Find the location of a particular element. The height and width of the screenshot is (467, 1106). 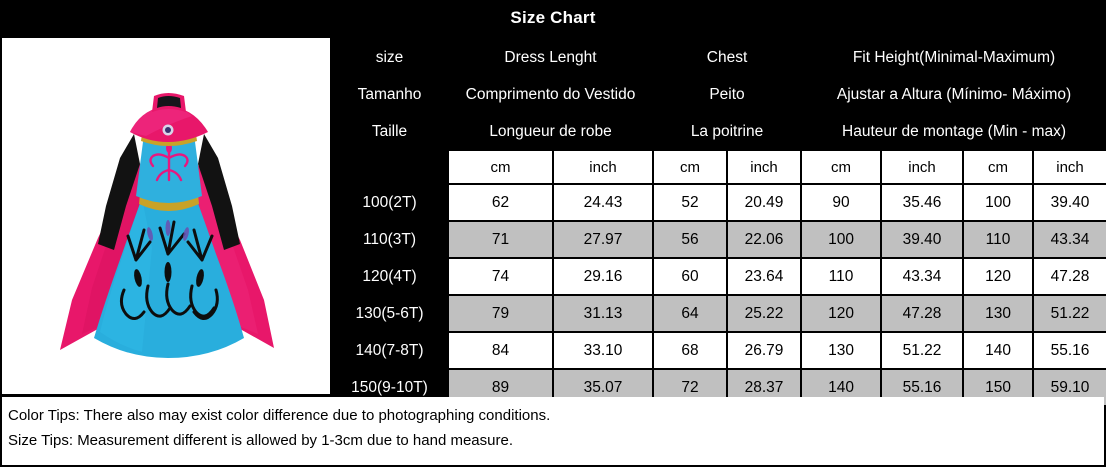

cell-dress-length-inch: 31.13 is located at coordinates (603, 313).